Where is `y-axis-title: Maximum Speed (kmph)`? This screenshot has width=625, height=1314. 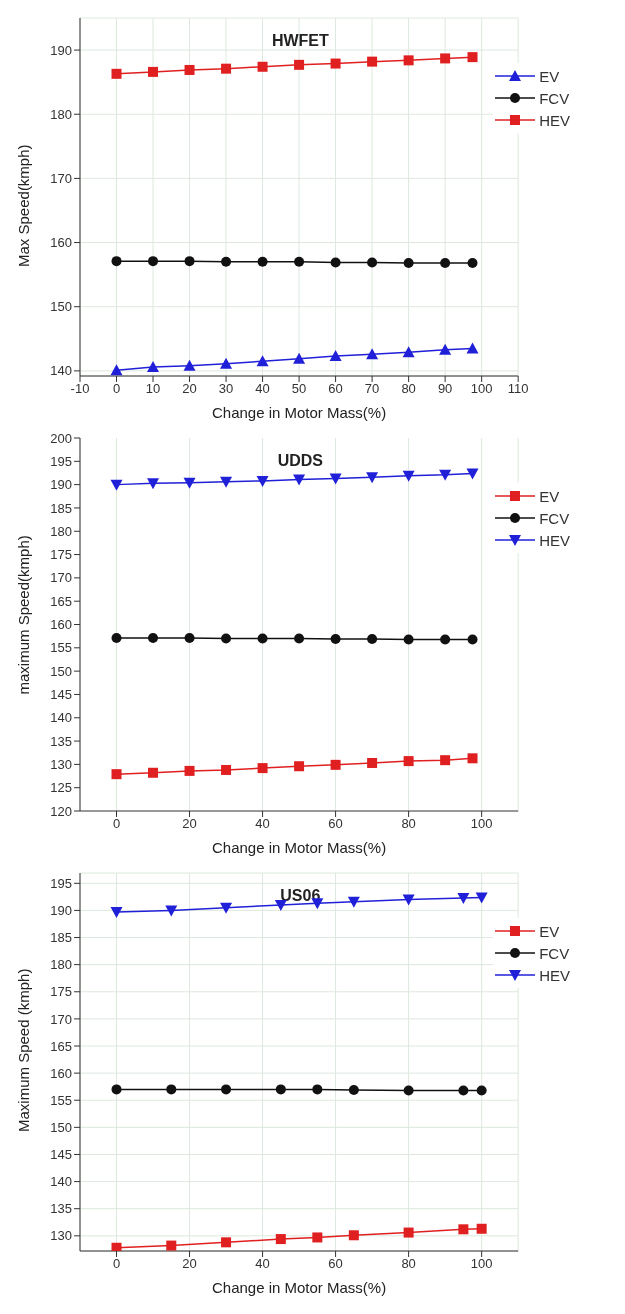 y-axis-title: Maximum Speed (kmph) is located at coordinates (24, 1050).